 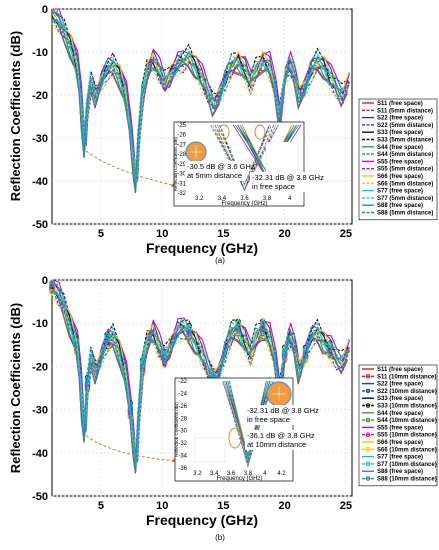 I want to click on legend-label: S88 (10mm distance), so click(x=407, y=480).